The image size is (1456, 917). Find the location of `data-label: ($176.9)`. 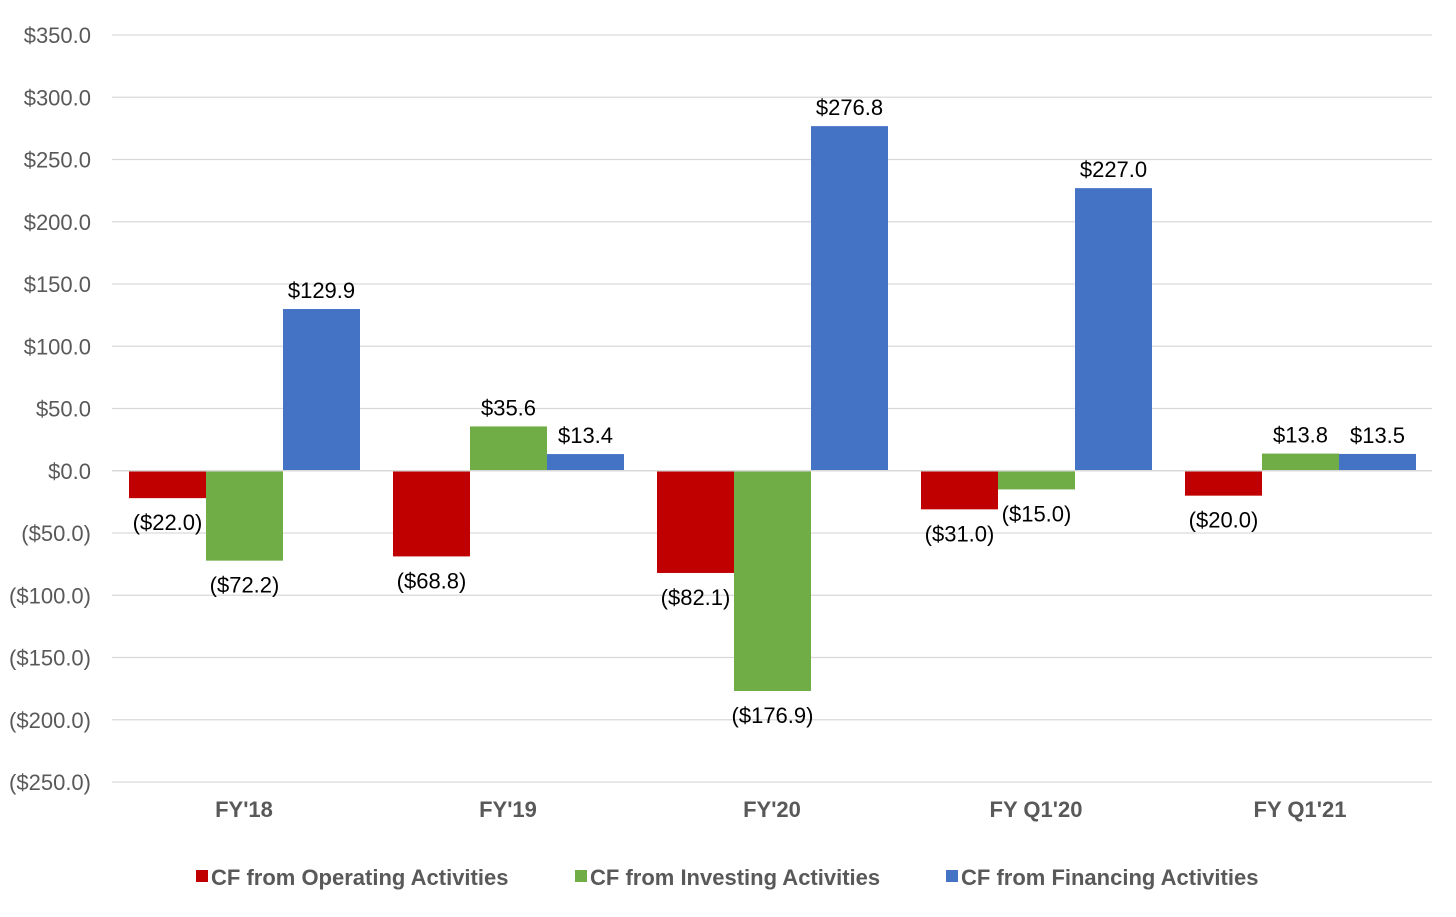

data-label: ($176.9) is located at coordinates (773, 715).